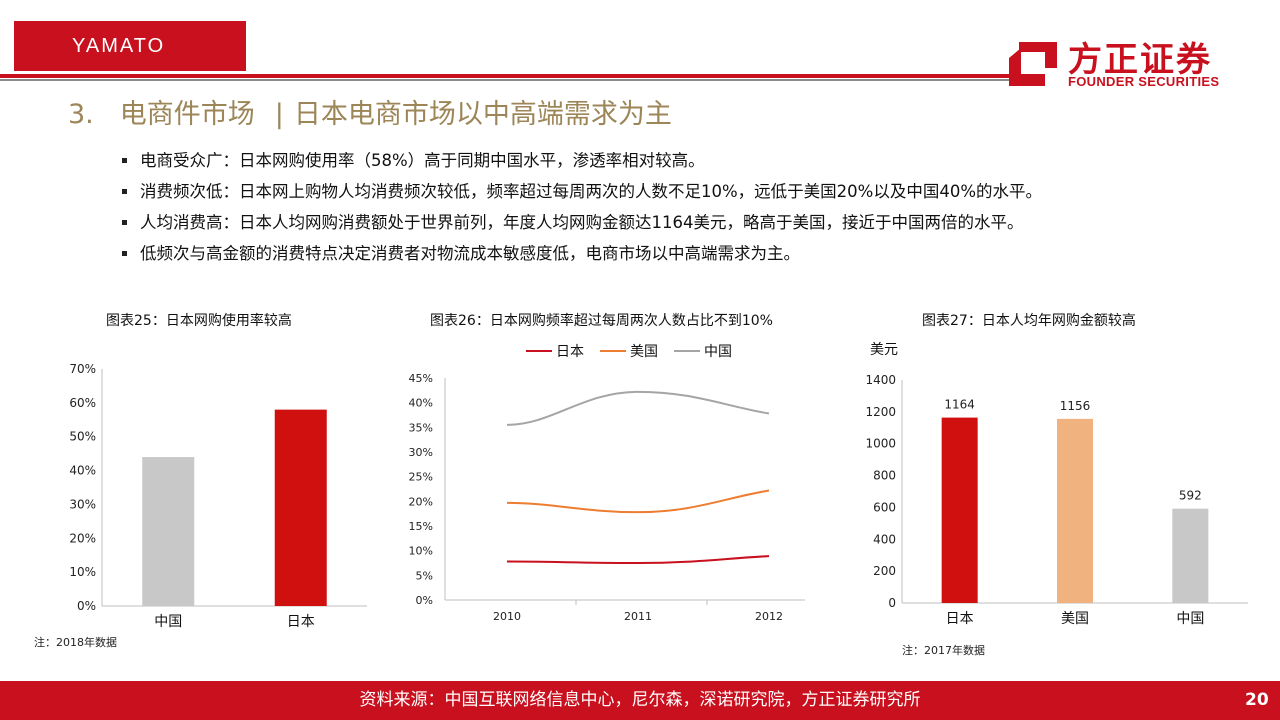 Image resolution: width=1280 pixels, height=720 pixels. Describe the element at coordinates (880, 444) in the screenshot. I see `y-tick-label: 1000` at that location.